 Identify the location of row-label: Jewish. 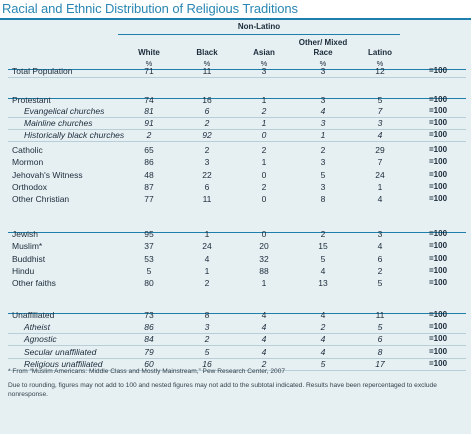
(25, 234).